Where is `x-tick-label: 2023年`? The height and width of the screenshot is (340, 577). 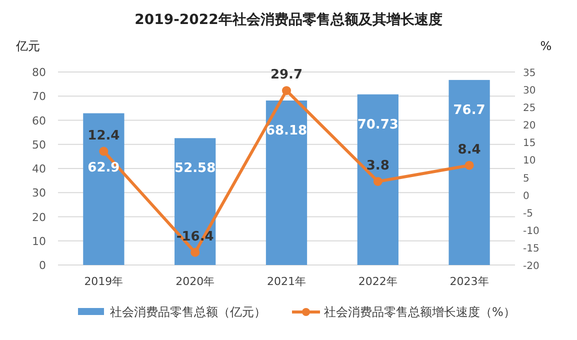 x-tick-label: 2023年 is located at coordinates (469, 281).